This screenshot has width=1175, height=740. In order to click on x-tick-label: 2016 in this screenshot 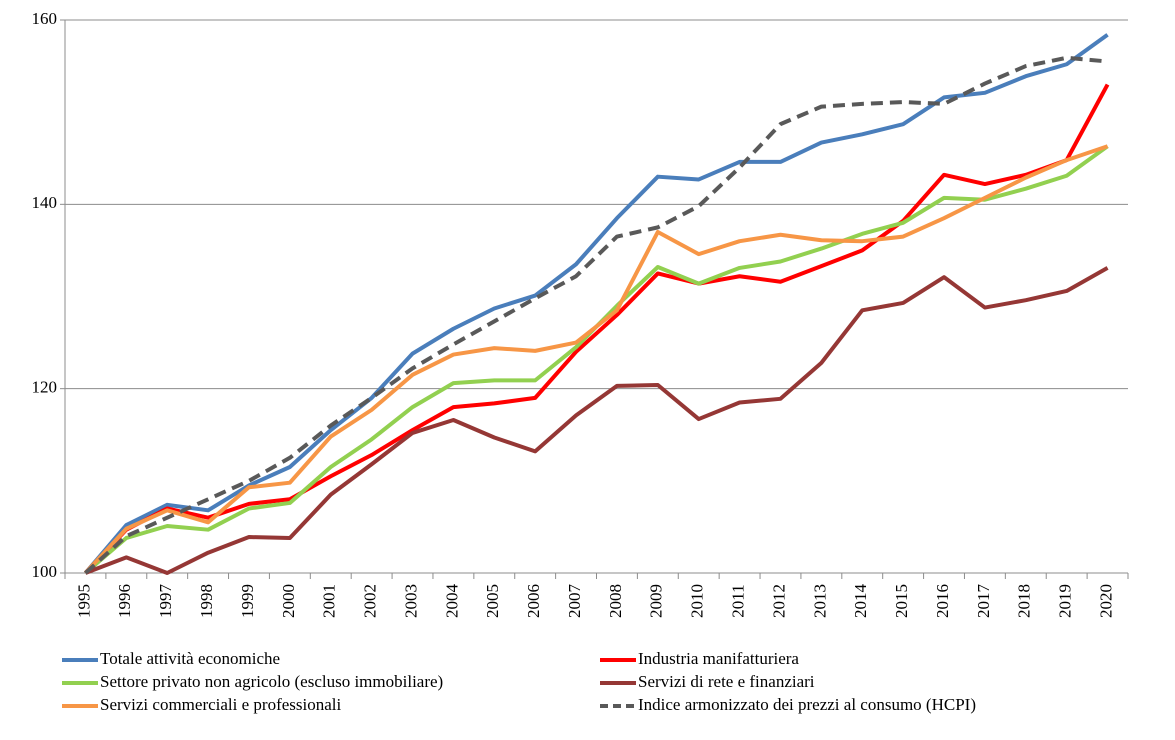, I will do `click(942, 601)`.